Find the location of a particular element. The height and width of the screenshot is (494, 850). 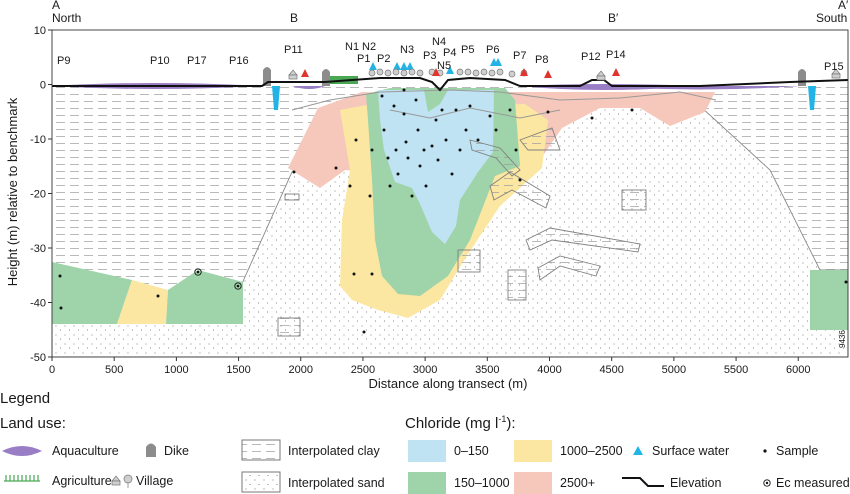

label-p7: P7 is located at coordinates (519, 56).